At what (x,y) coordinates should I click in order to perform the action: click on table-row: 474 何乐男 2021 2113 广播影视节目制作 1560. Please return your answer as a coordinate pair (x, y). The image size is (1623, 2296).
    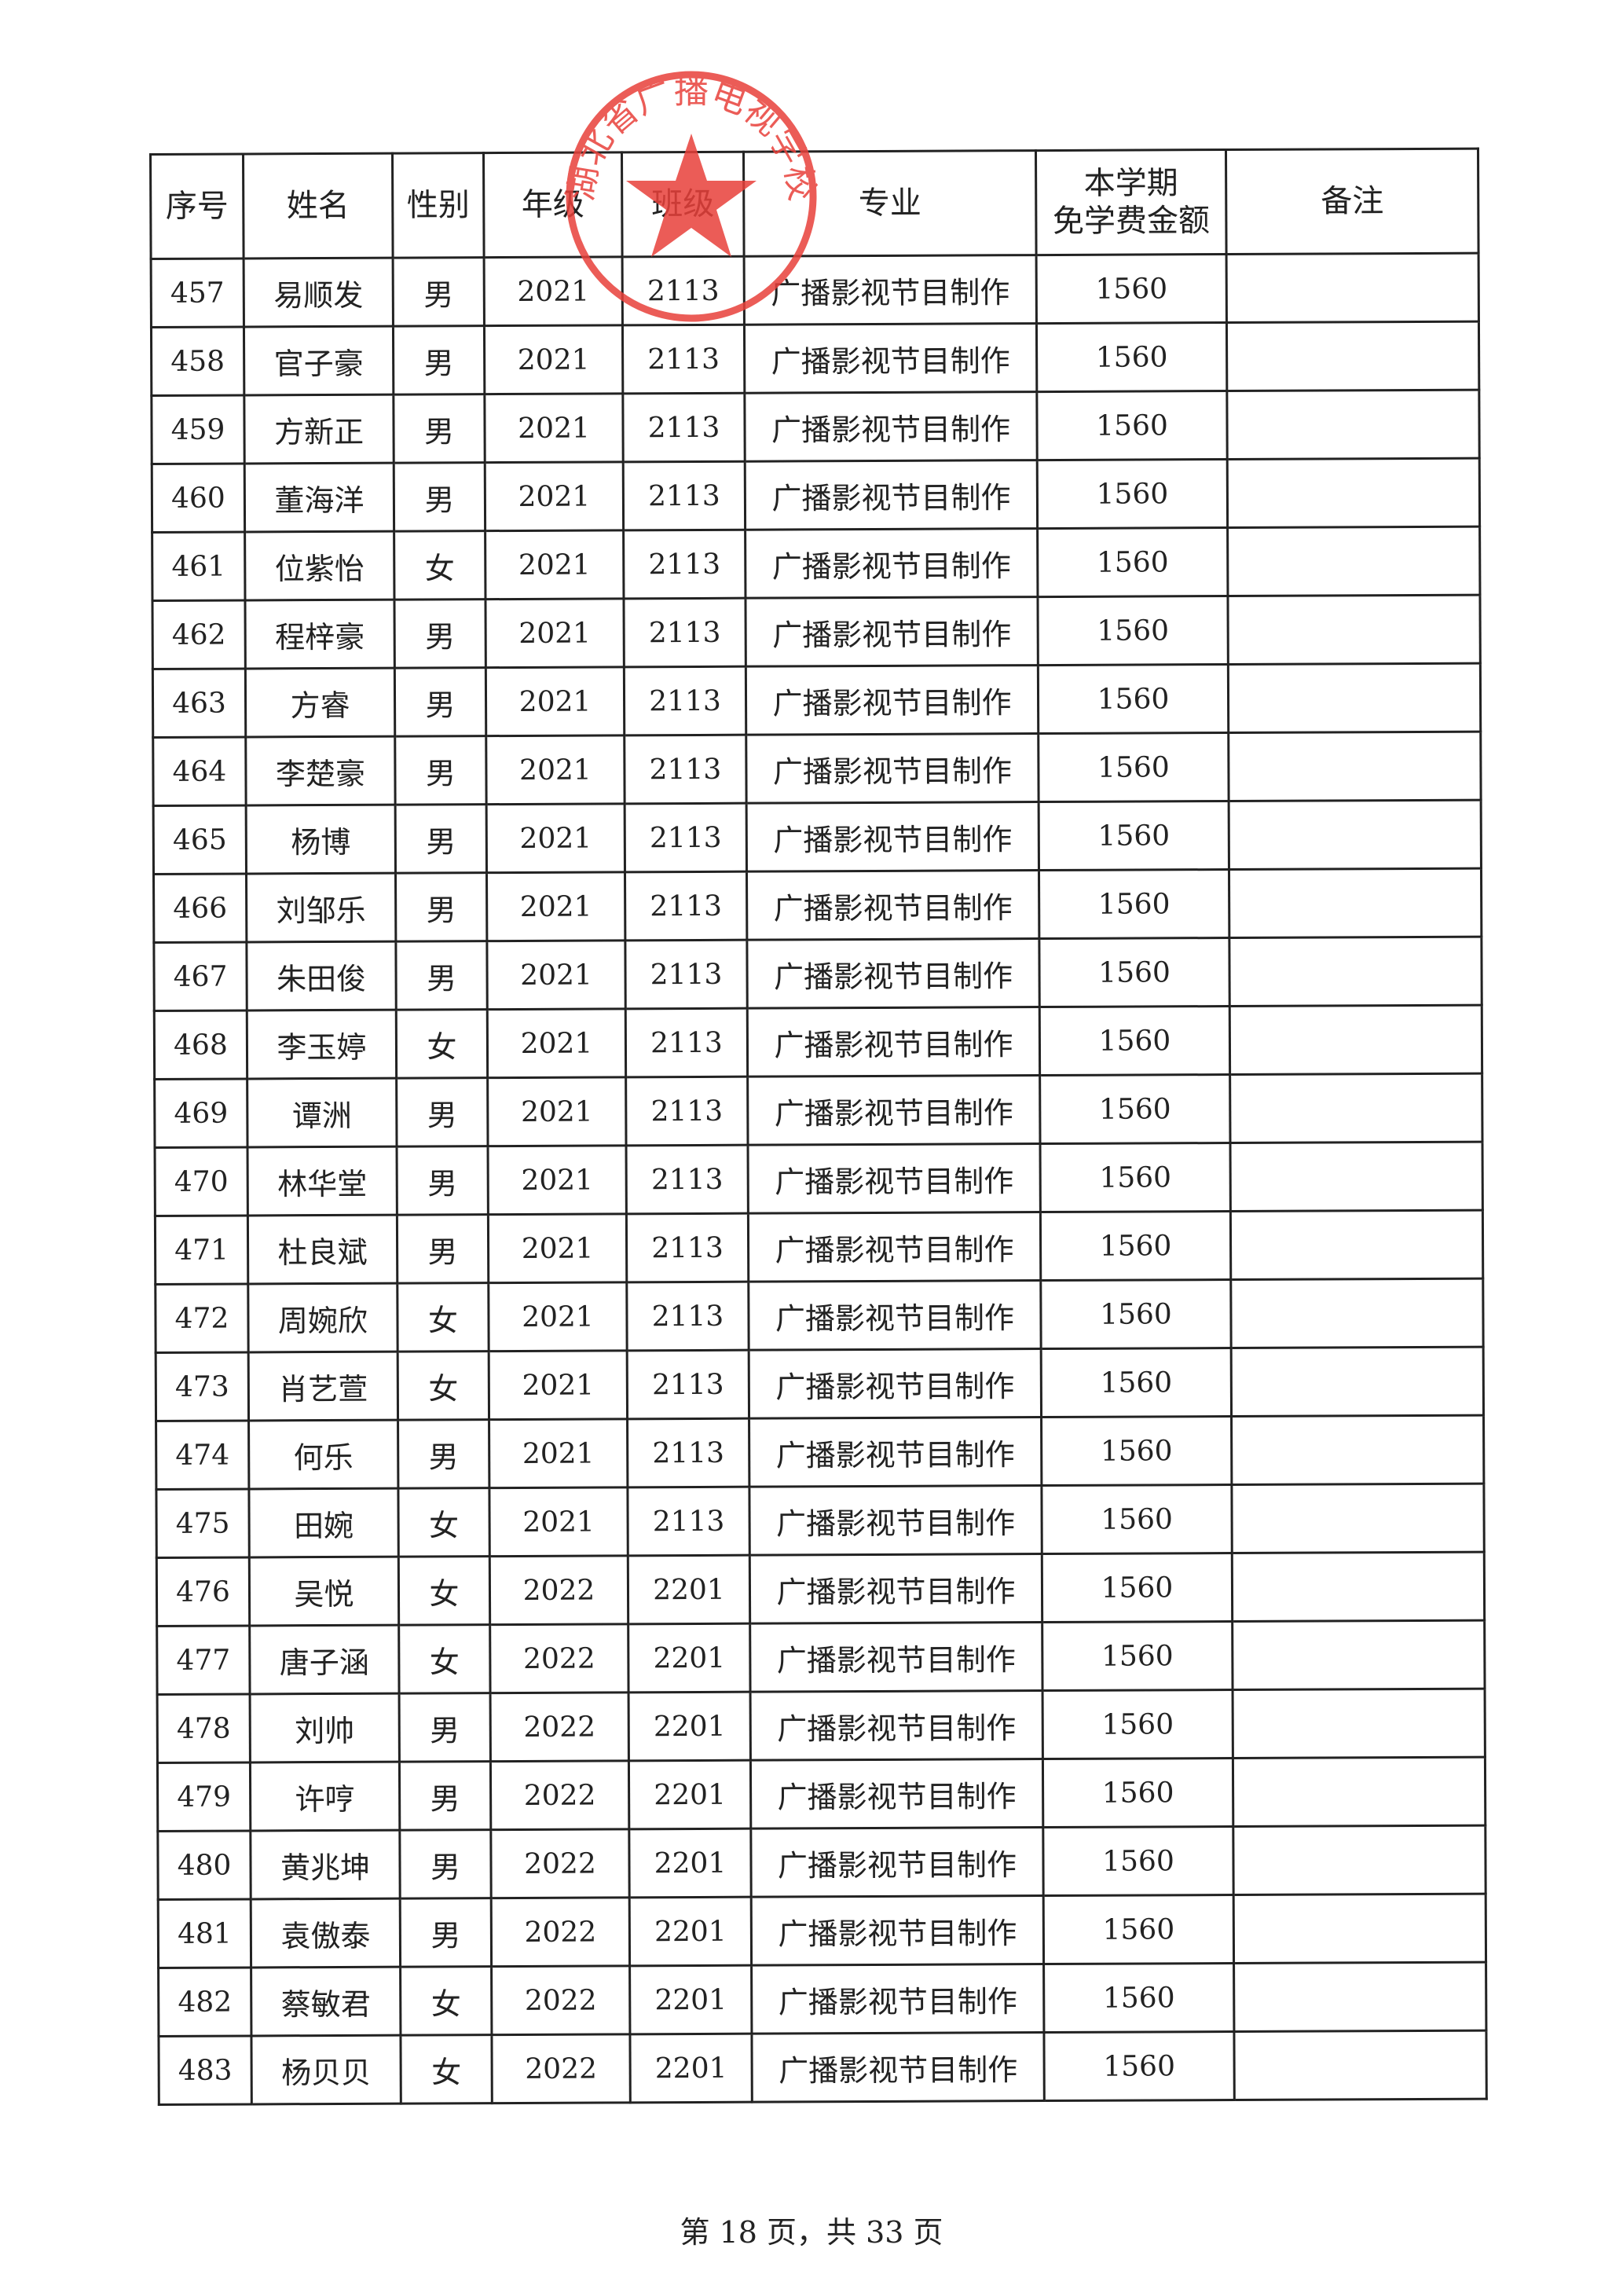
    Looking at the image, I should click on (820, 1452).